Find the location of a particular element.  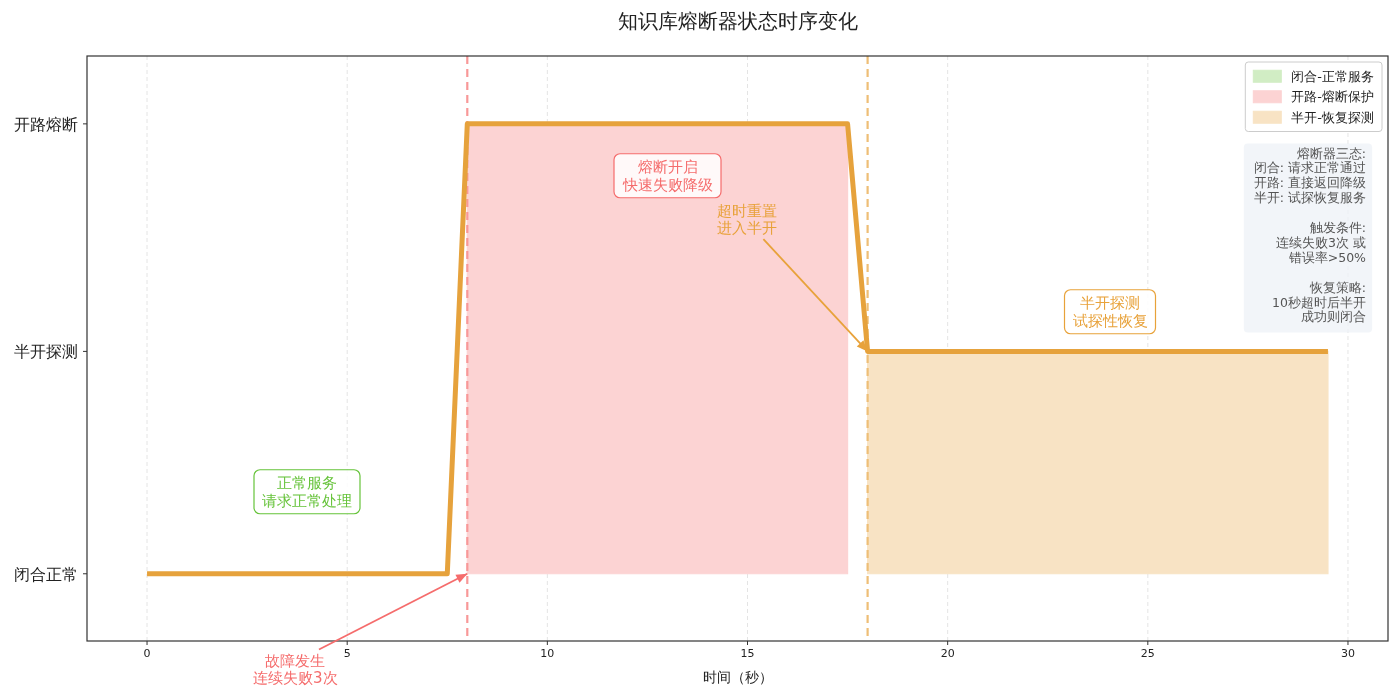

annotation: 超时重置进入半开 is located at coordinates (746, 220).